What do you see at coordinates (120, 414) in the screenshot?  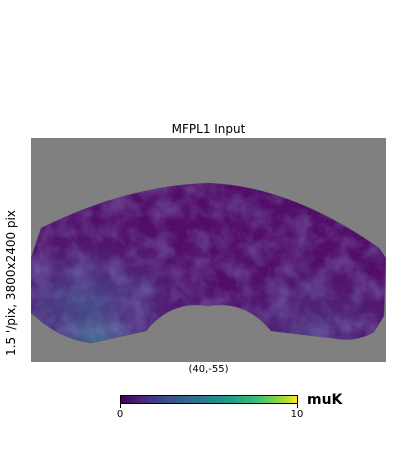 I see `colorbar-min-label: 0` at bounding box center [120, 414].